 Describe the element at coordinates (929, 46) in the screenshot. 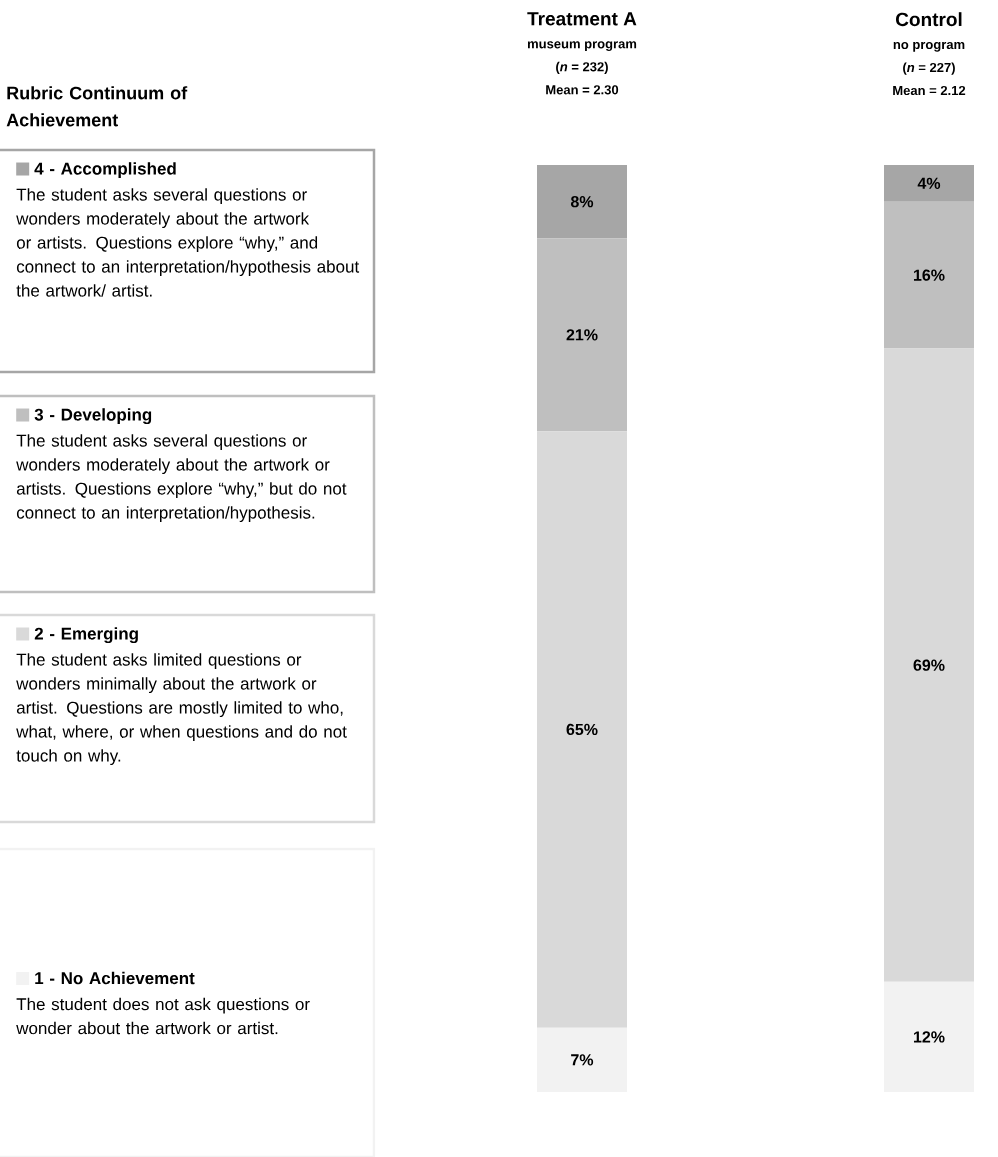

I see `text: no program` at that location.